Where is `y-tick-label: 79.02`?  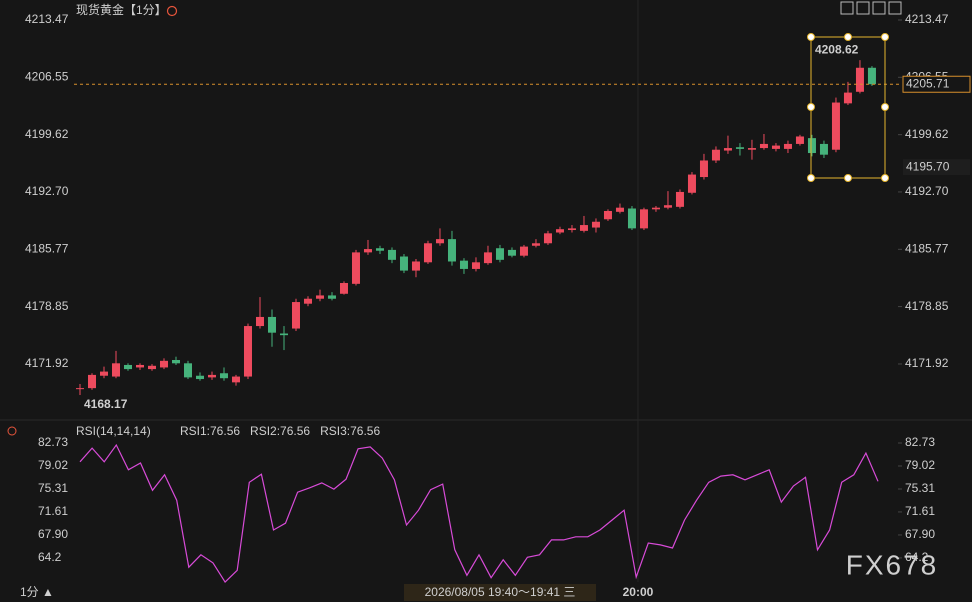 y-tick-label: 79.02 is located at coordinates (53, 465).